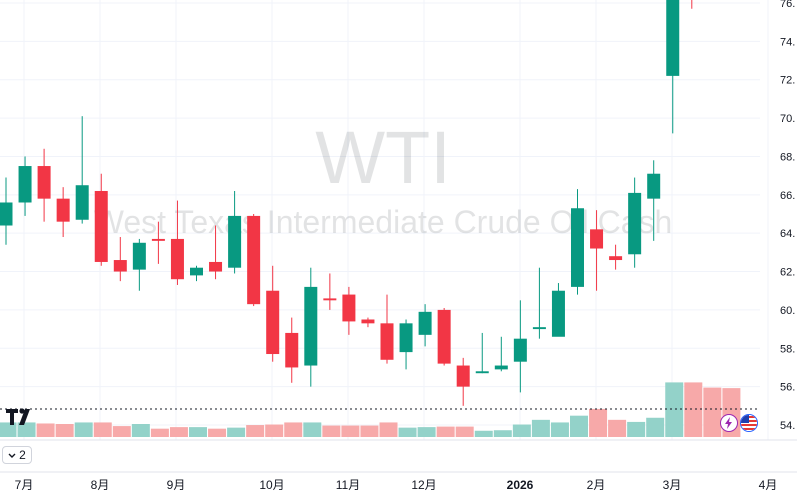  What do you see at coordinates (176, 485) in the screenshot?
I see `x-tick-label: 9月` at bounding box center [176, 485].